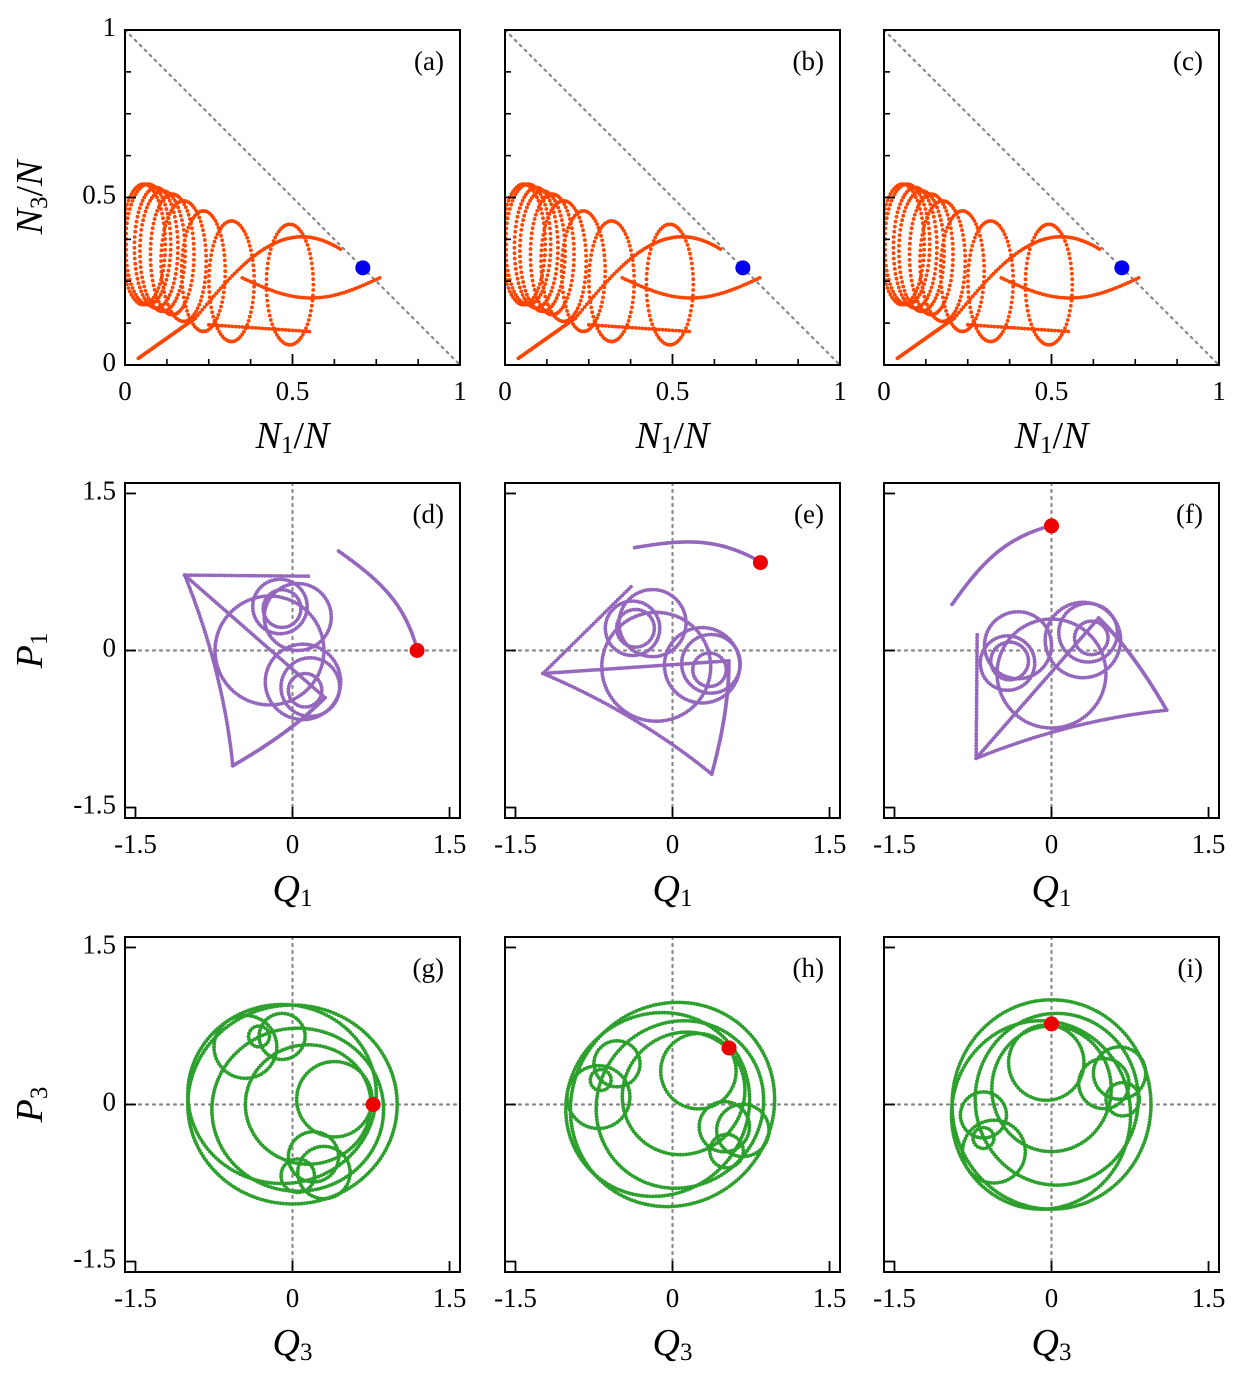  Describe the element at coordinates (269, 667) in the screenshot. I see `panel-d: -1.5 0 1.5-1.501.5(d)` at that location.